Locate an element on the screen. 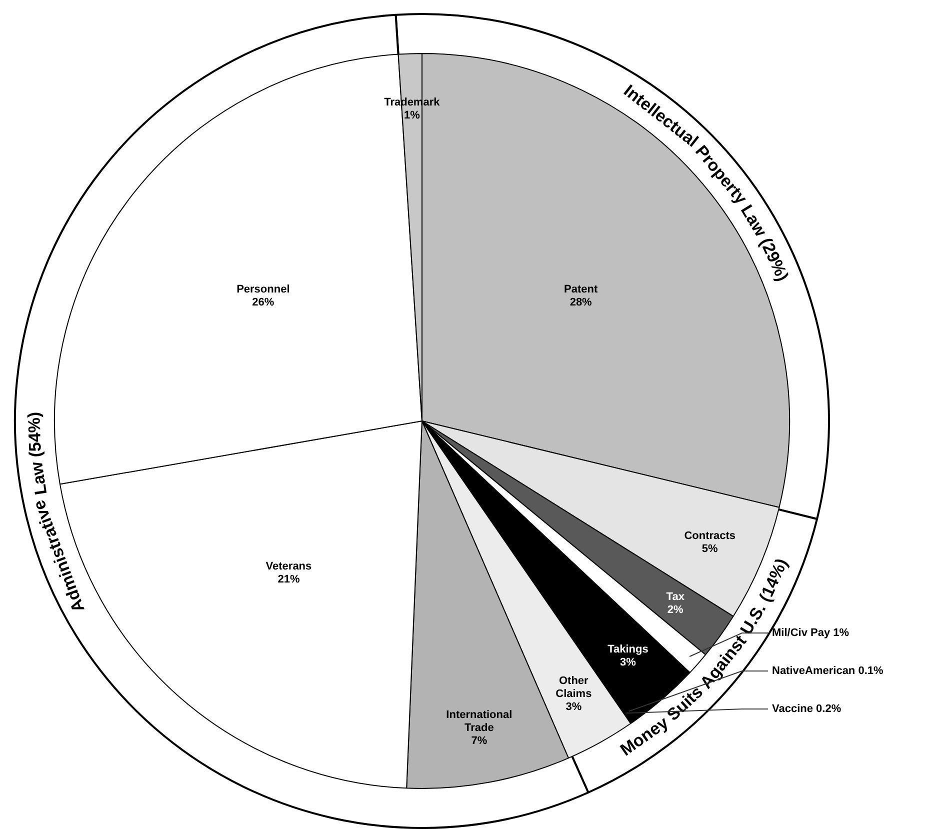  slice-label: Vaccine is located at coordinates (792, 709).